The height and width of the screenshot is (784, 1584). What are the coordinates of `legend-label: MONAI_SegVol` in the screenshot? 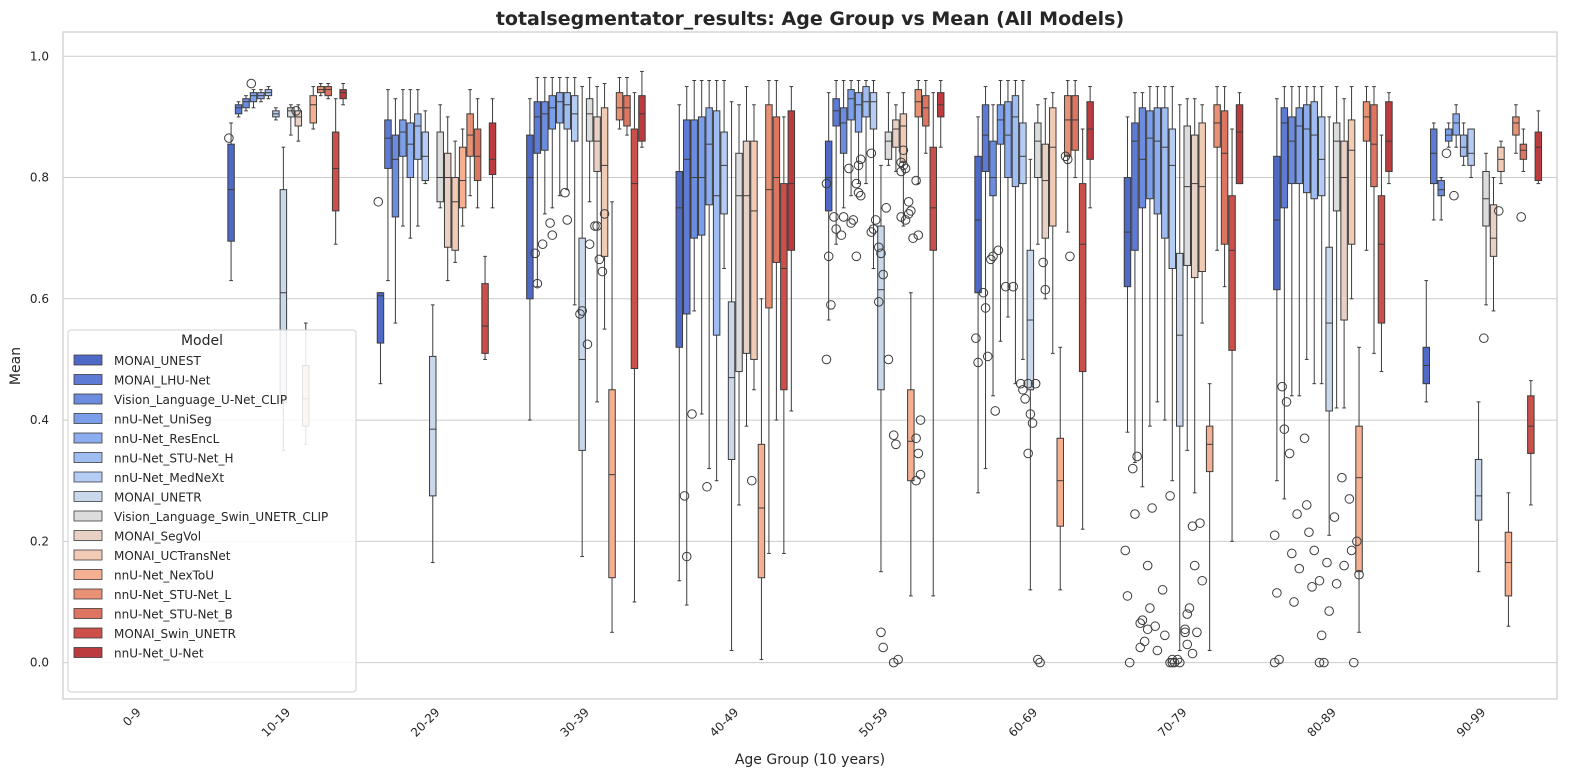 It's located at (157, 537).